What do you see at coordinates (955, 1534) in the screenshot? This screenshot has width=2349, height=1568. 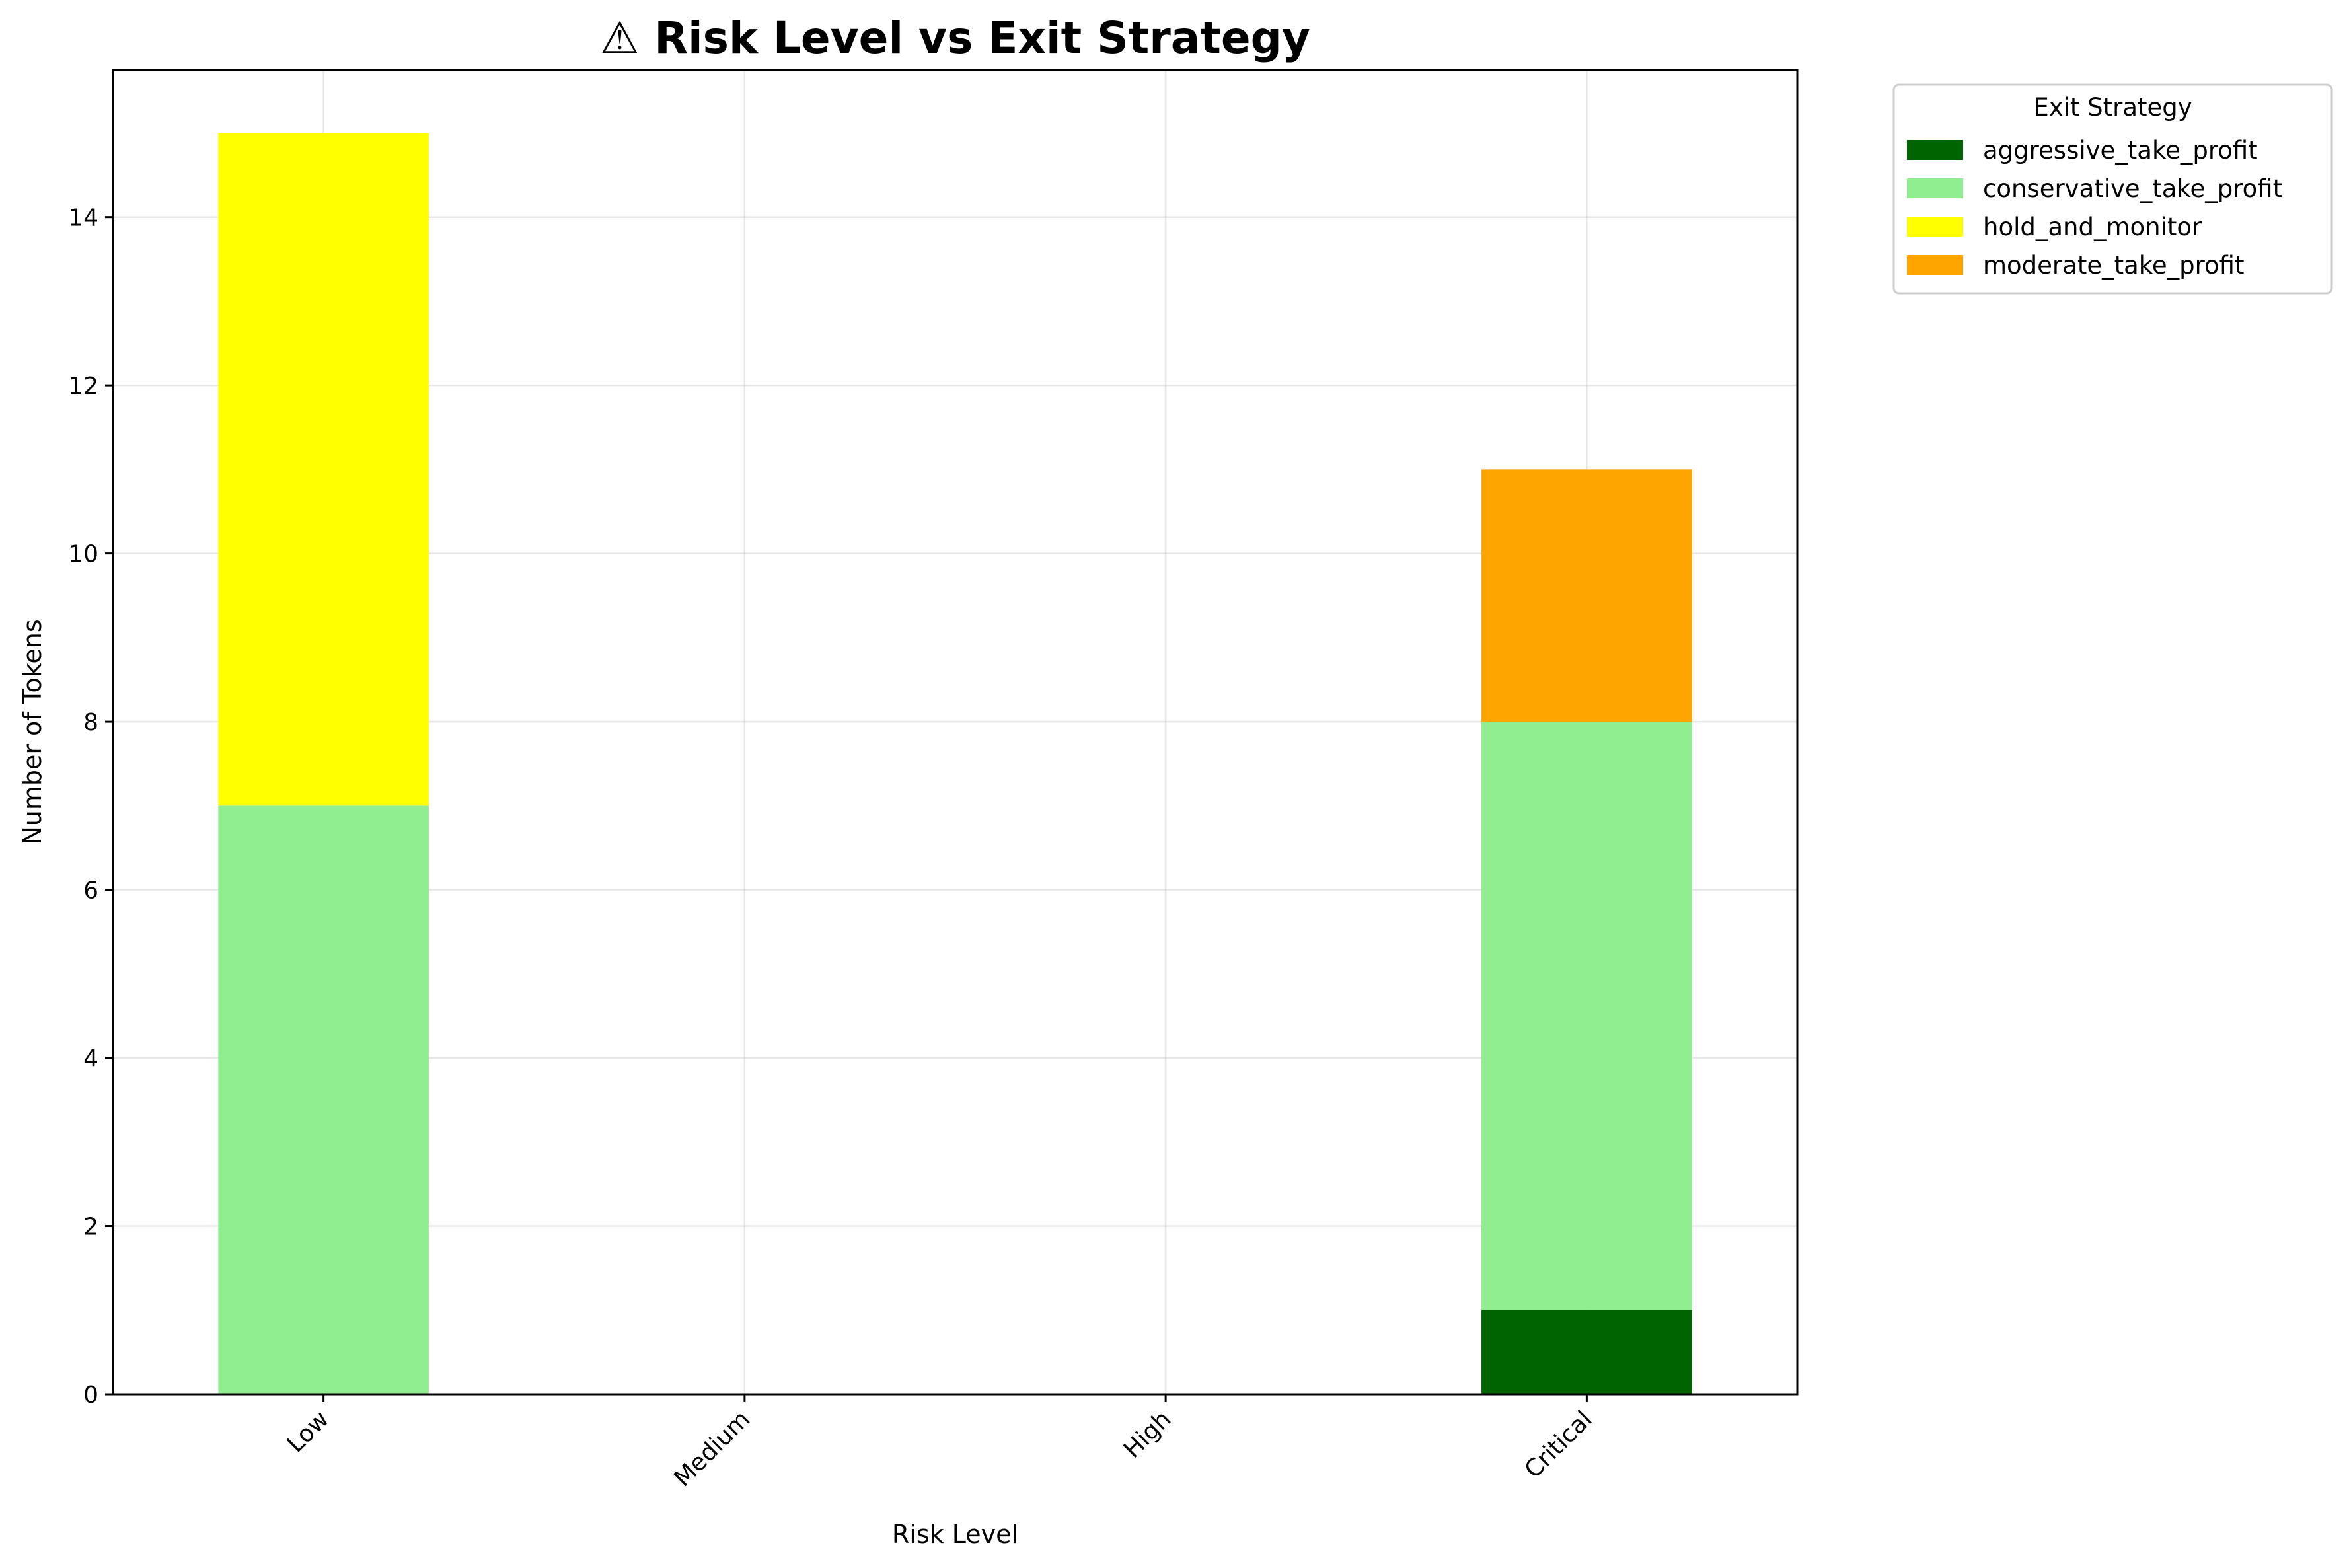 I see `x-axis-label: Risk Level` at bounding box center [955, 1534].